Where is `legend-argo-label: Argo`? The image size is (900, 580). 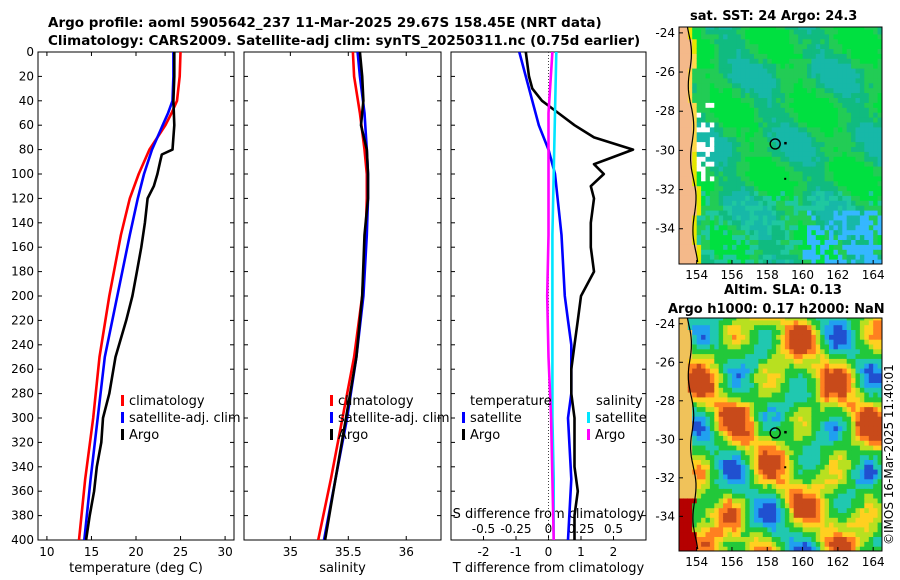
legend-argo-label: Argo is located at coordinates (144, 435).